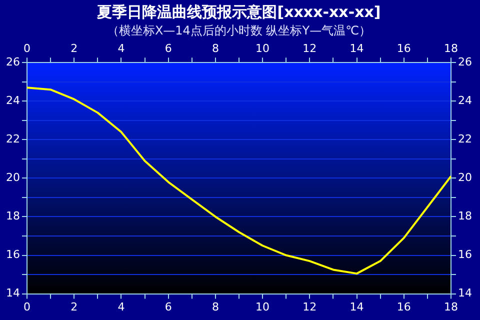 Image resolution: width=480 pixels, height=320 pixels. Describe the element at coordinates (451, 307) in the screenshot. I see `x-tick-label: 18` at that location.